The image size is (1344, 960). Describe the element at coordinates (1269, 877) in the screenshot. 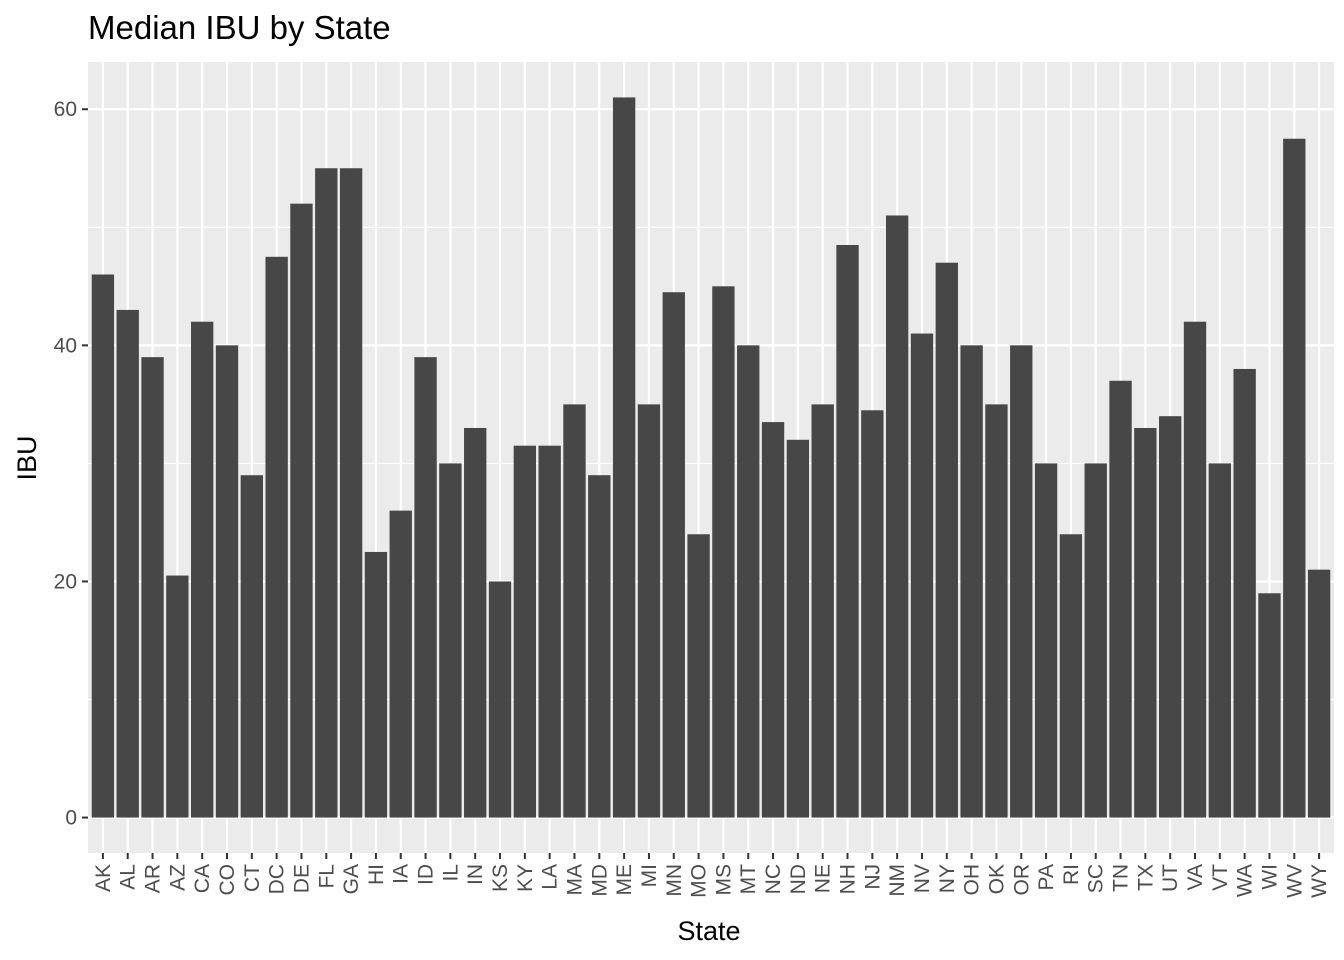

I see `x-tick-label: WI` at that location.